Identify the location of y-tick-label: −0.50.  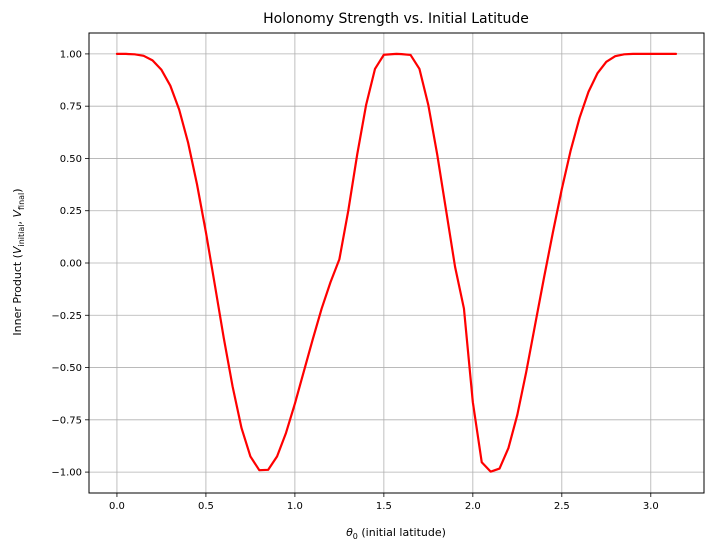
(66, 368).